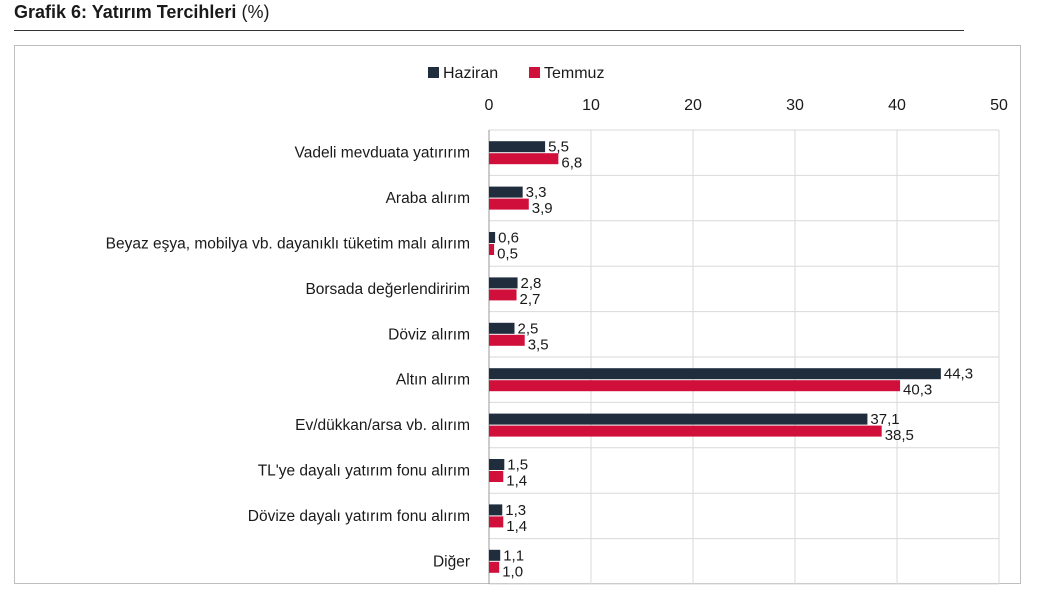 The height and width of the screenshot is (596, 1045). What do you see at coordinates (693, 105) in the screenshot?
I see `x-tick-label: 20` at bounding box center [693, 105].